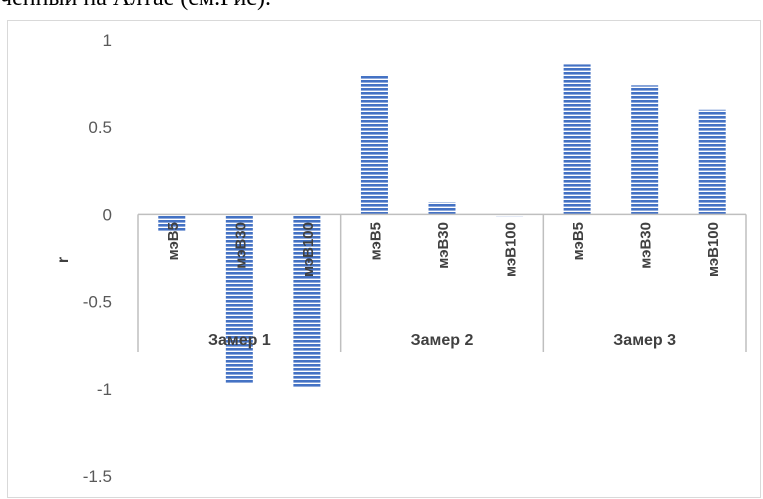  What do you see at coordinates (442, 340) in the screenshot?
I see `group-label: Замер 2` at bounding box center [442, 340].